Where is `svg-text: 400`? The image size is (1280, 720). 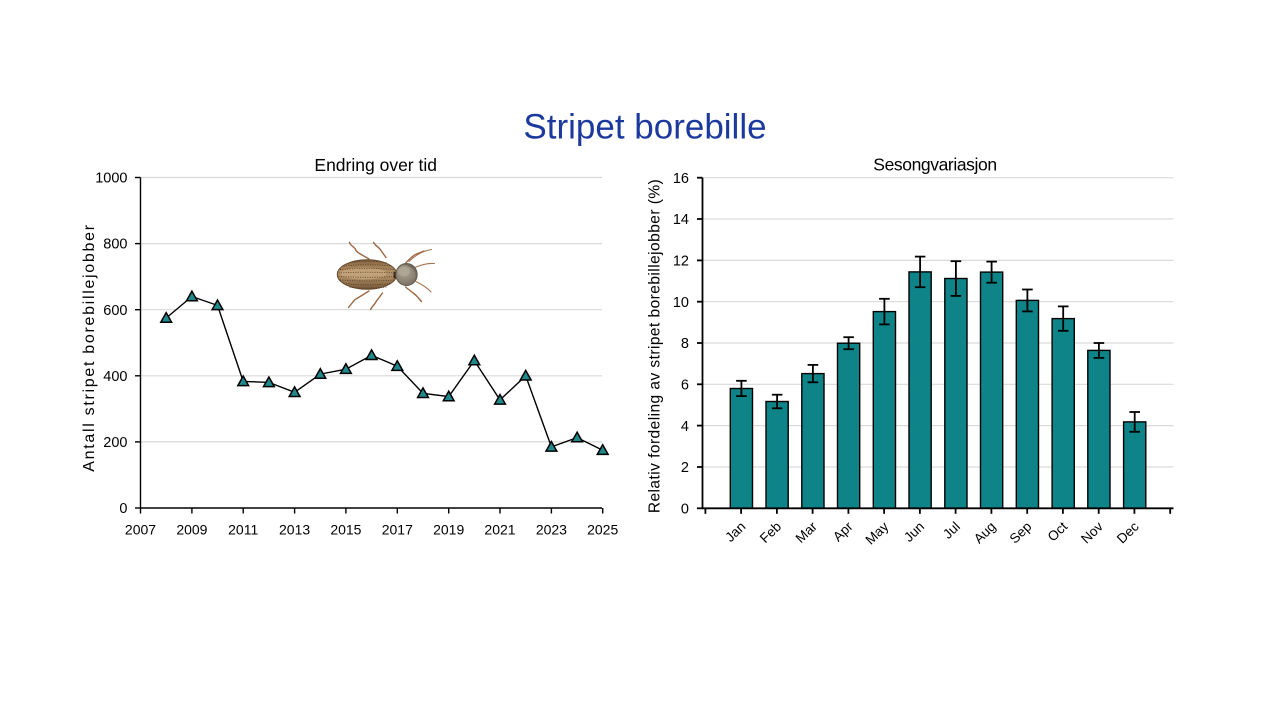
svg-text: 400 is located at coordinates (115, 377).